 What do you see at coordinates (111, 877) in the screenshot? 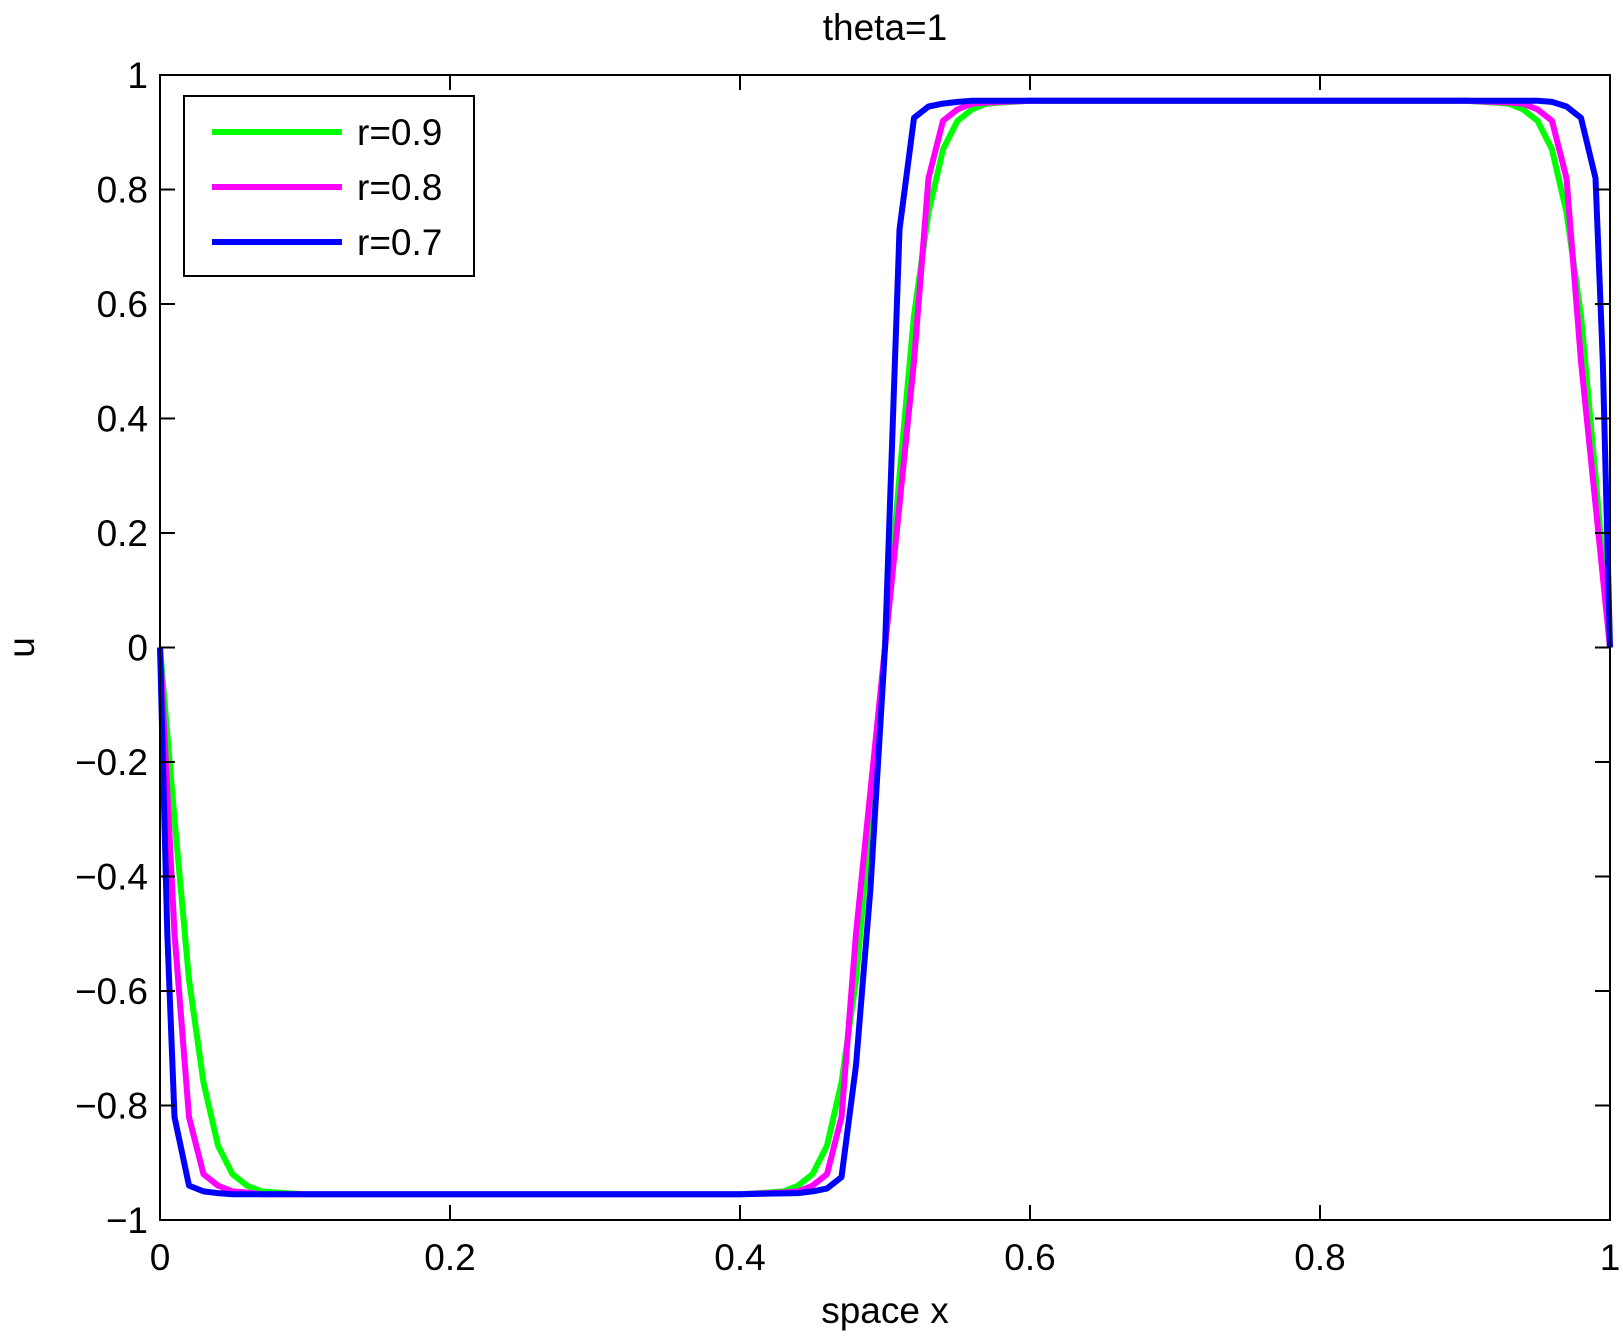
I see `y-tick-label: −0.4` at bounding box center [111, 877].